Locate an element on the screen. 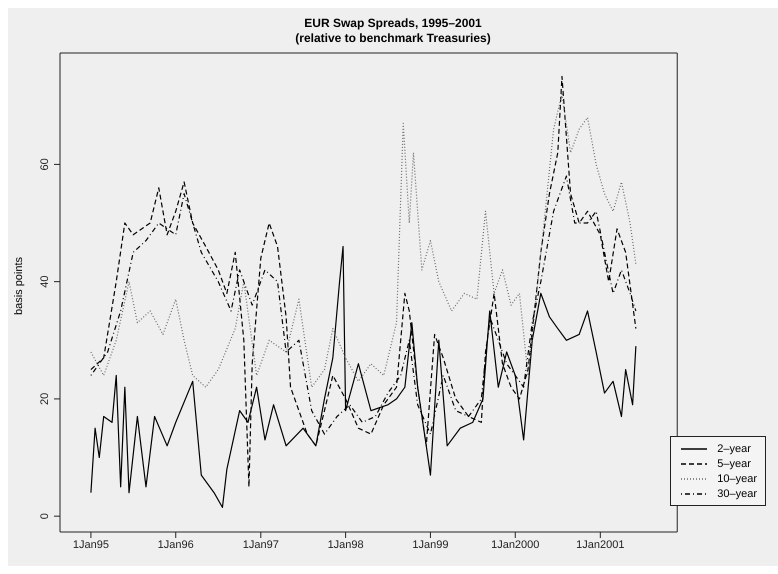 This screenshot has height=574, width=778. y-tick-label: 60 is located at coordinates (45, 164).